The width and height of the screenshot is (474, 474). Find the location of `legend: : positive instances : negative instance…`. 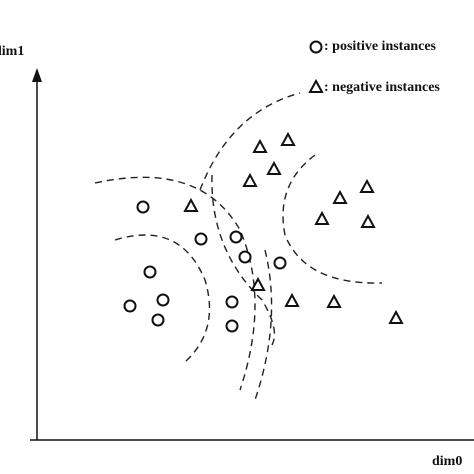

legend: : positive instances : negative instance… is located at coordinates (374, 67).